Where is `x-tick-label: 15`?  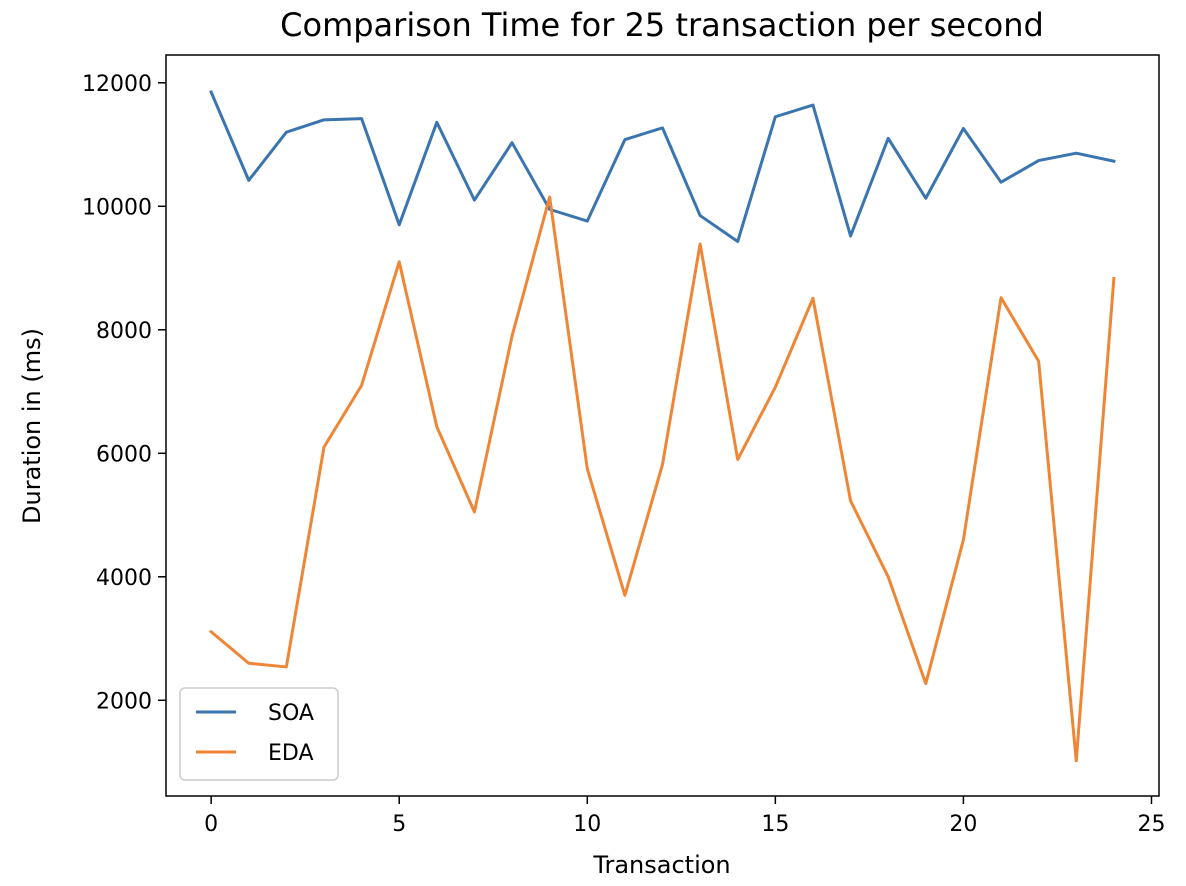
x-tick-label: 15 is located at coordinates (775, 824).